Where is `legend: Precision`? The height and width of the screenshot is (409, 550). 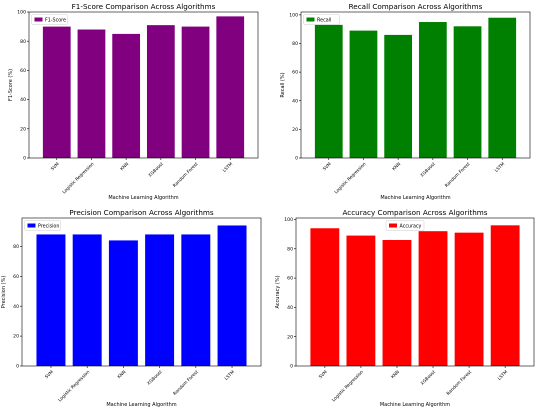
legend: Precision is located at coordinates (42, 225).